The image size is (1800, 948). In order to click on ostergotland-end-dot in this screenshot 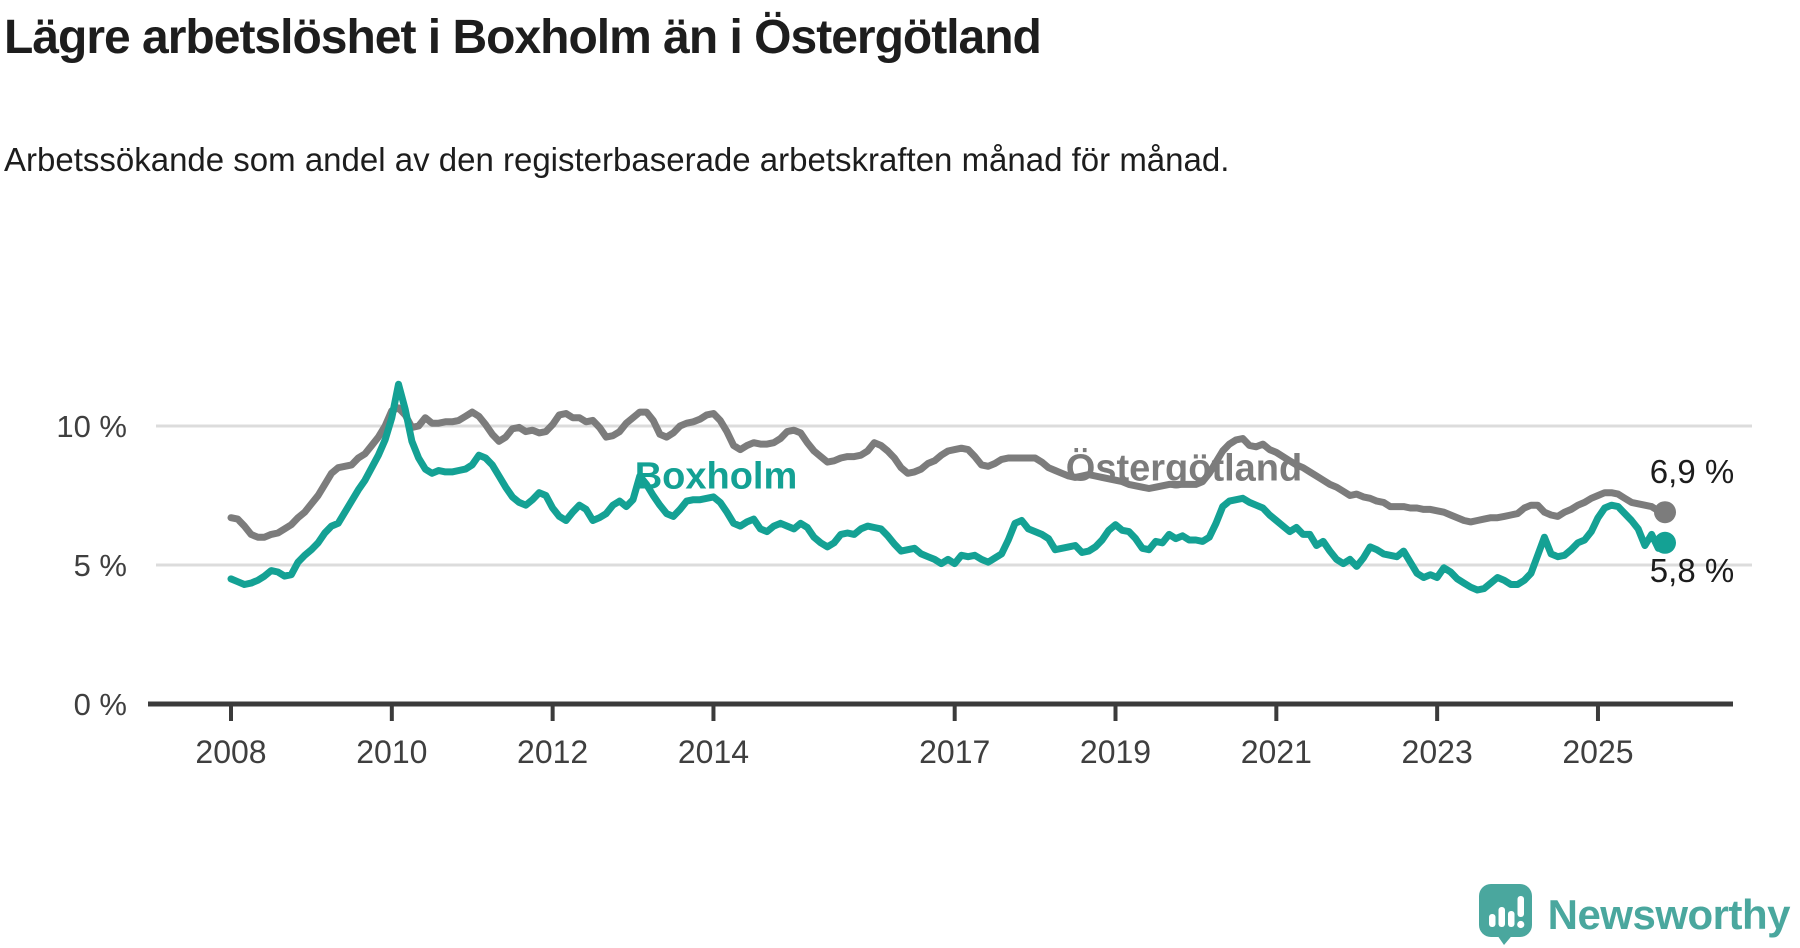, I will do `click(1665, 512)`.